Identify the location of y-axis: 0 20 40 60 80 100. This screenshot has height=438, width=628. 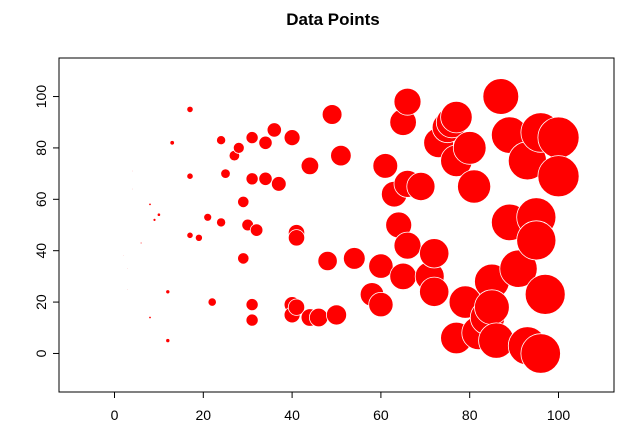
(46, 221).